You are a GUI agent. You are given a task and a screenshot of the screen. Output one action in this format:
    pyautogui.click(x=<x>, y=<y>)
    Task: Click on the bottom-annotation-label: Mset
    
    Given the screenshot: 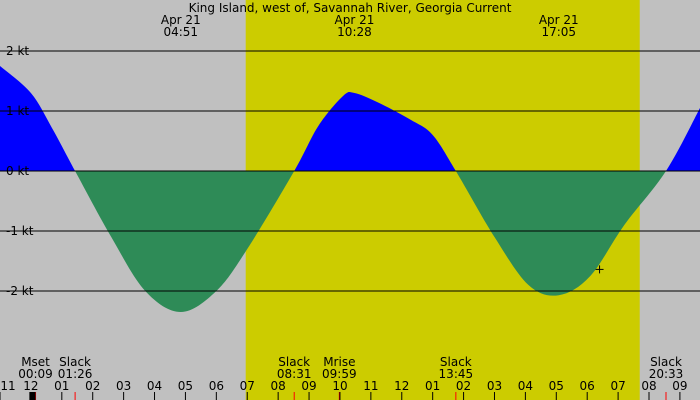 What is the action you would take?
    pyautogui.click(x=35, y=362)
    